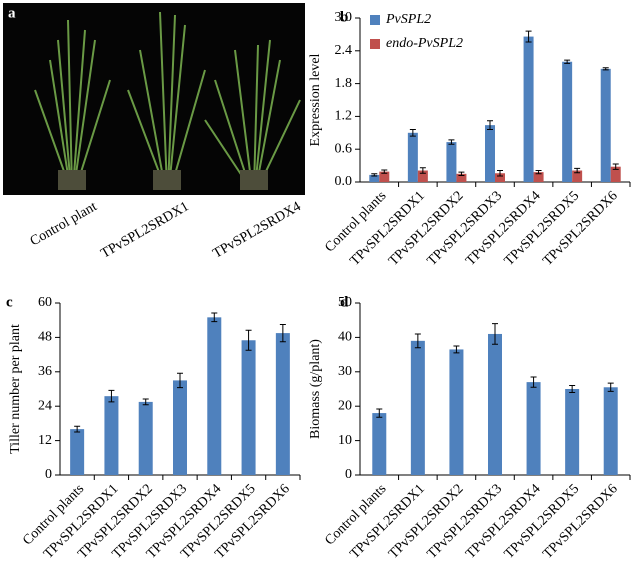 This screenshot has height=566, width=638. Describe the element at coordinates (64, 224) in the screenshot. I see `photo-label: Control plant` at that location.